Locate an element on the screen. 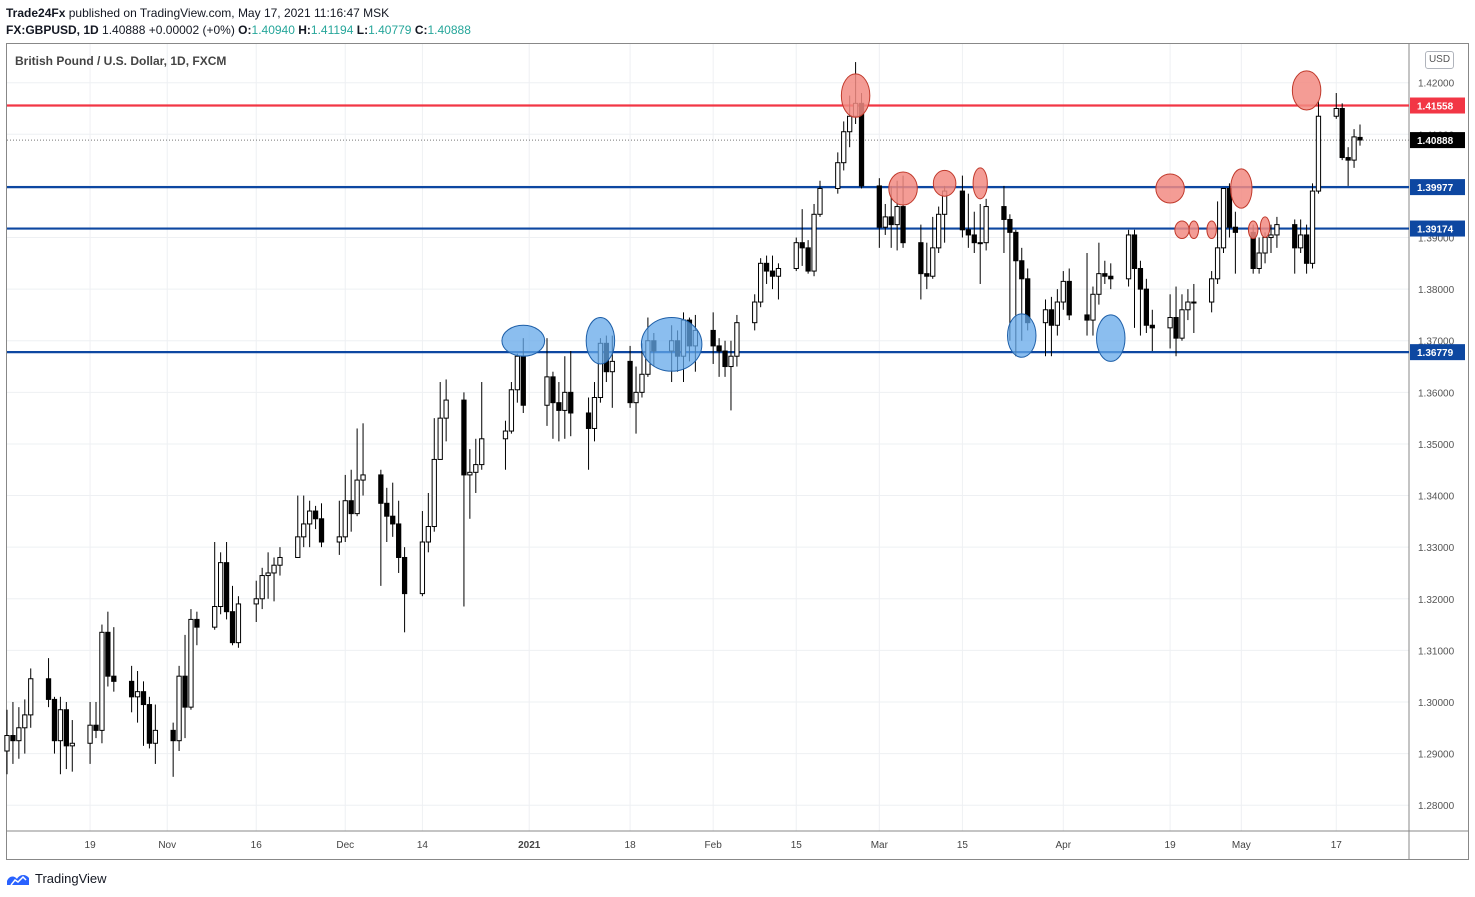 The image size is (1475, 897). y-tick-label: 1.38000 is located at coordinates (1436, 290).